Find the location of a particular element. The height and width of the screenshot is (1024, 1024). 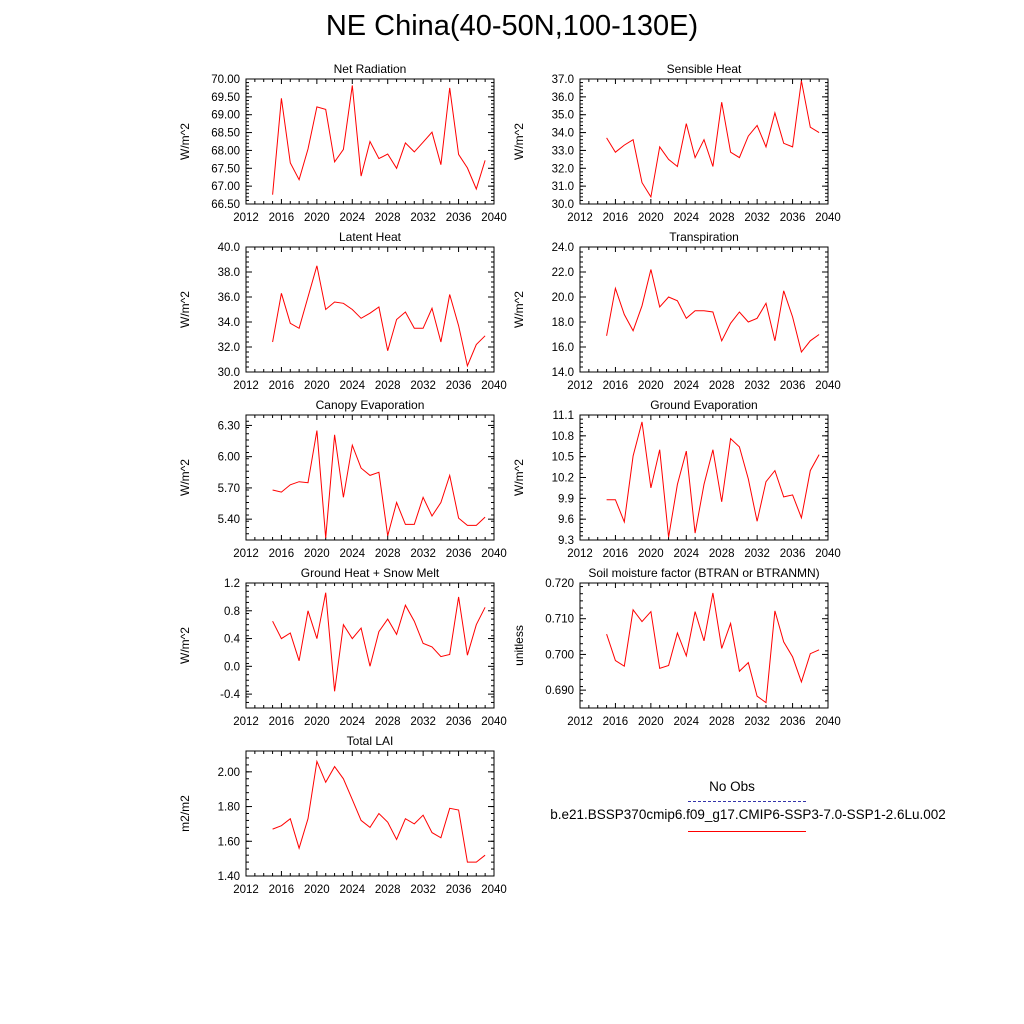

y-tick-label: 36.0 is located at coordinates (229, 298).